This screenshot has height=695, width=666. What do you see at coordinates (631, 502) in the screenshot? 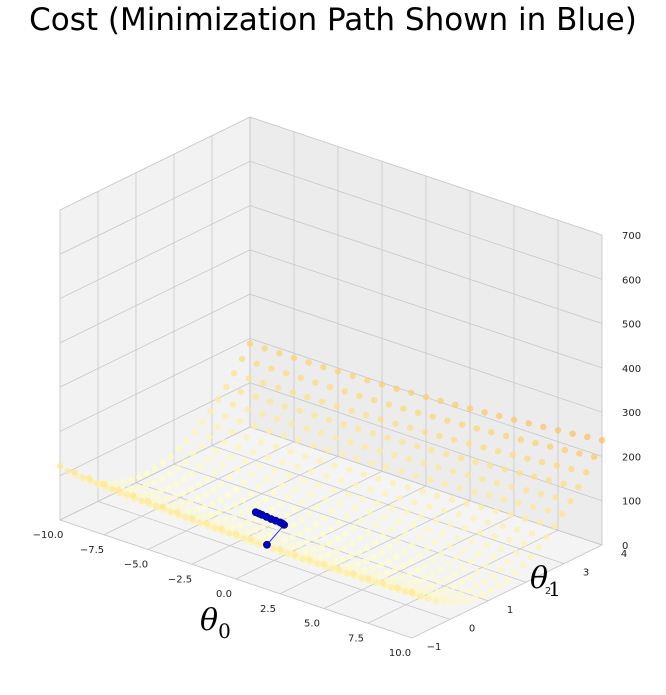
I see `z-tick-label: 100` at bounding box center [631, 502].